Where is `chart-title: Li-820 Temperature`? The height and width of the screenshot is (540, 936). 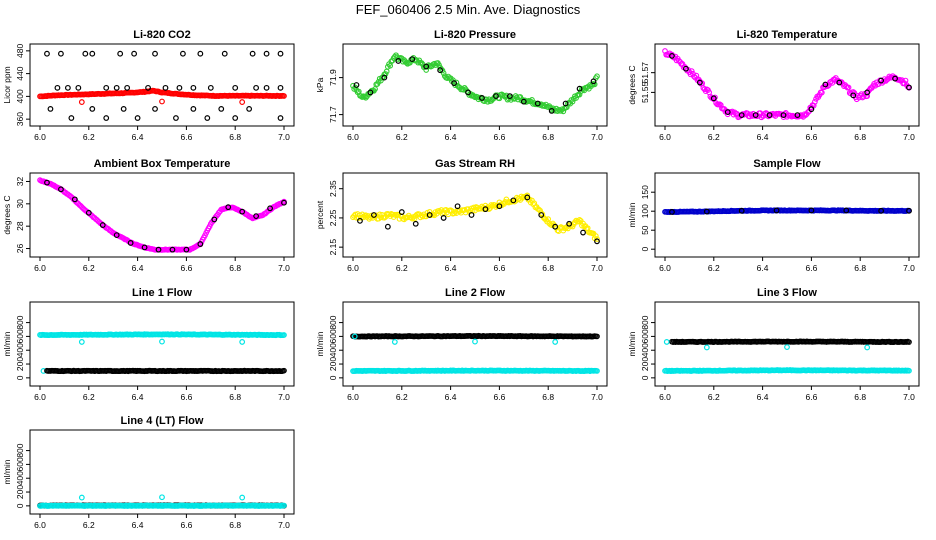
chart-title: Li-820 Temperature is located at coordinates (787, 35).